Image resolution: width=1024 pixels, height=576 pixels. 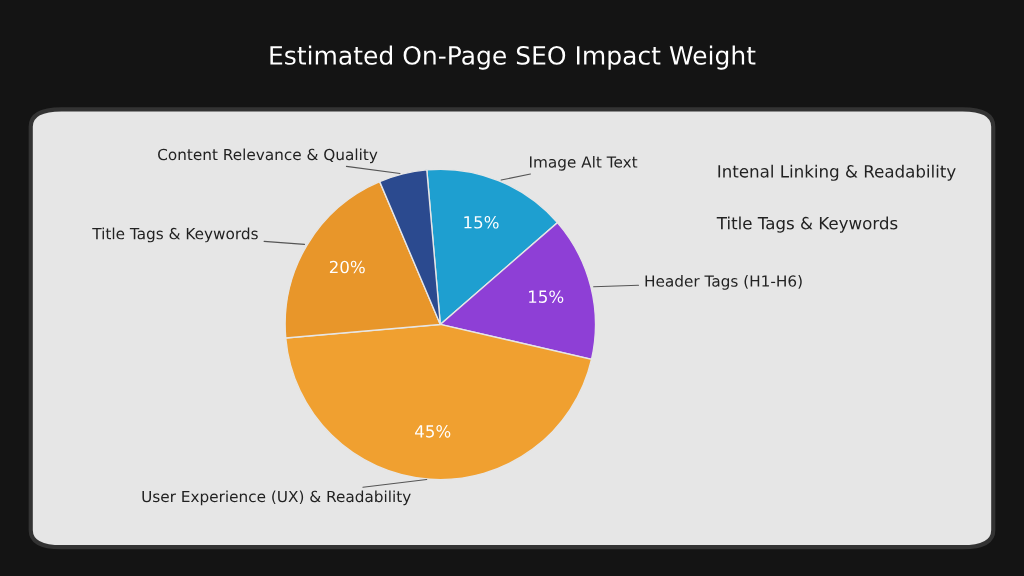 I want to click on slice-label: Header Tags (H1-H6), so click(x=723, y=282).